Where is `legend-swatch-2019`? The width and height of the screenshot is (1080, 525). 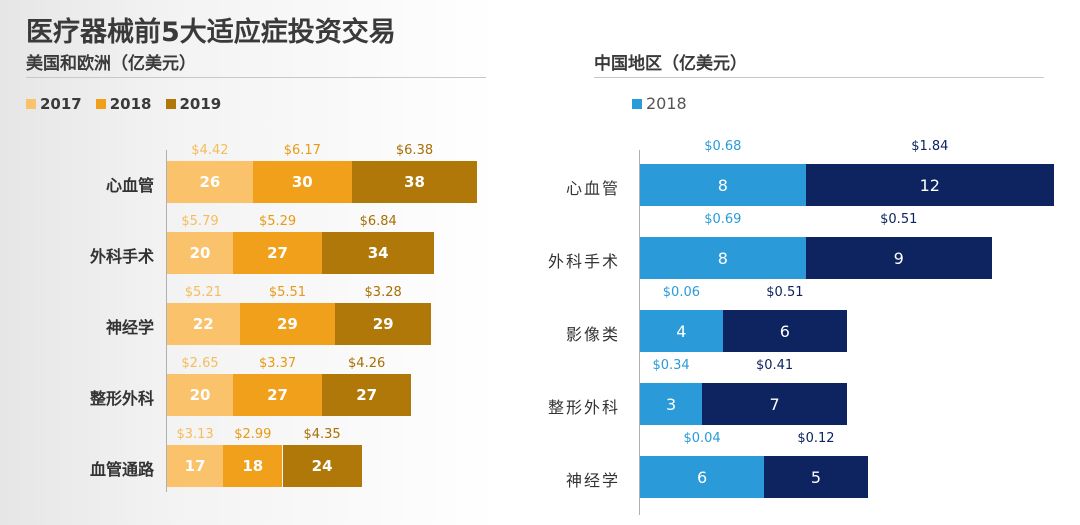
legend-swatch-2019 is located at coordinates (170, 104).